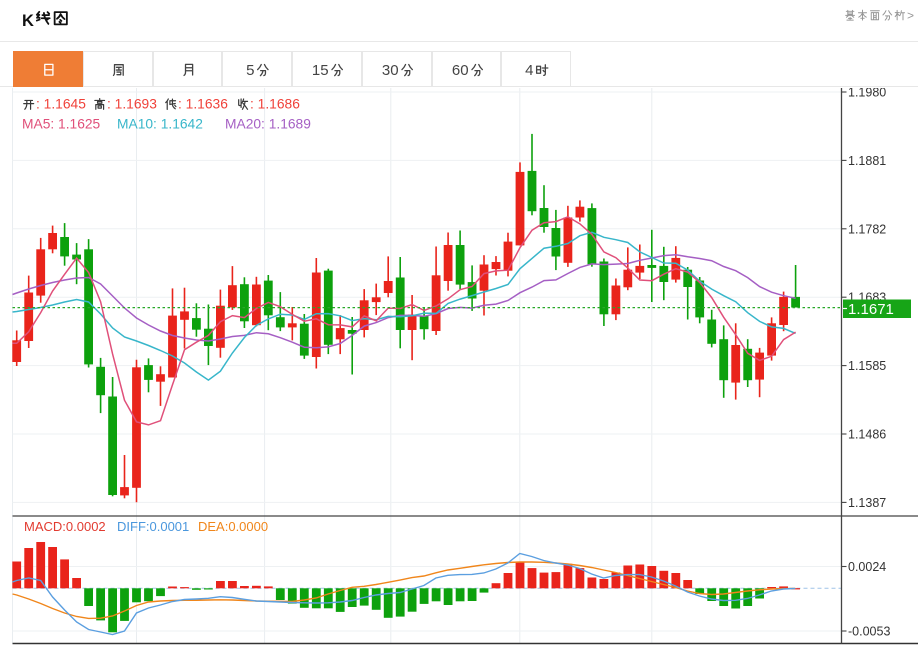 The height and width of the screenshot is (647, 918). Describe the element at coordinates (233, 526) in the screenshot. I see `svg-text: DEA:0.0000` at that location.